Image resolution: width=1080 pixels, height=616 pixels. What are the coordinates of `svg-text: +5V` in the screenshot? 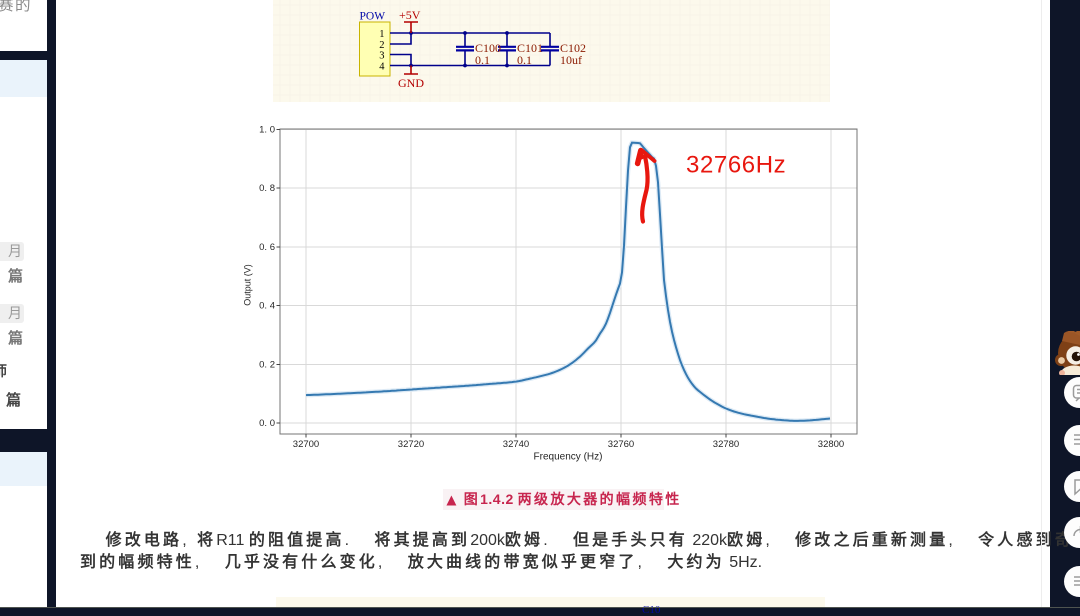 It's located at (410, 15).